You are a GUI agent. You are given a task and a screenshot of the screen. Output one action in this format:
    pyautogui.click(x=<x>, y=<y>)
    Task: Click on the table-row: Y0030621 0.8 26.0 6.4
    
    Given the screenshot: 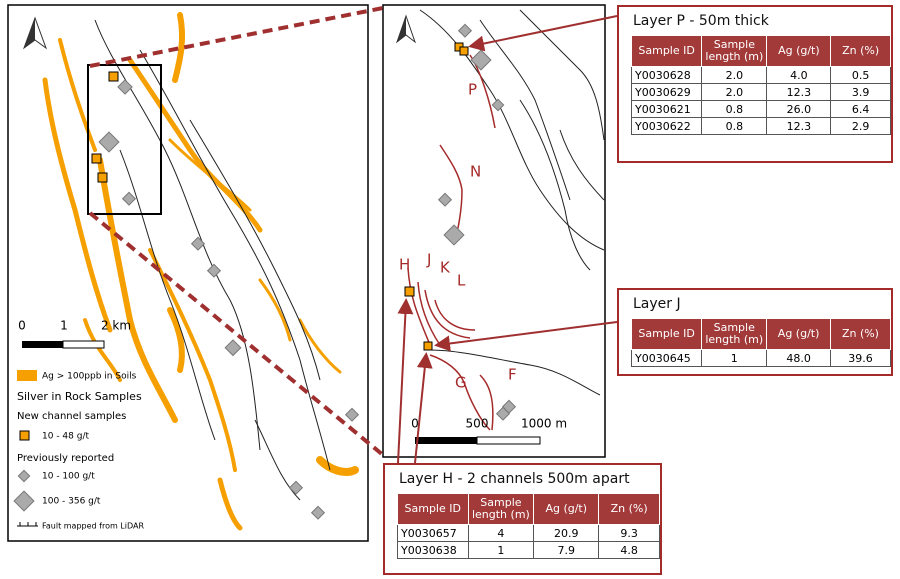 What is the action you would take?
    pyautogui.click(x=760, y=109)
    